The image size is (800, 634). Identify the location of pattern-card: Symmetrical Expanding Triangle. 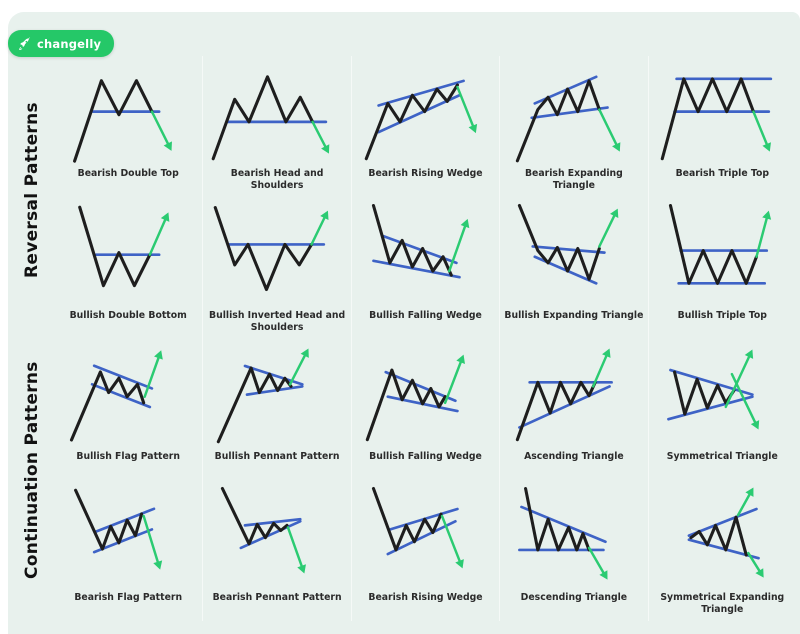
(721, 550).